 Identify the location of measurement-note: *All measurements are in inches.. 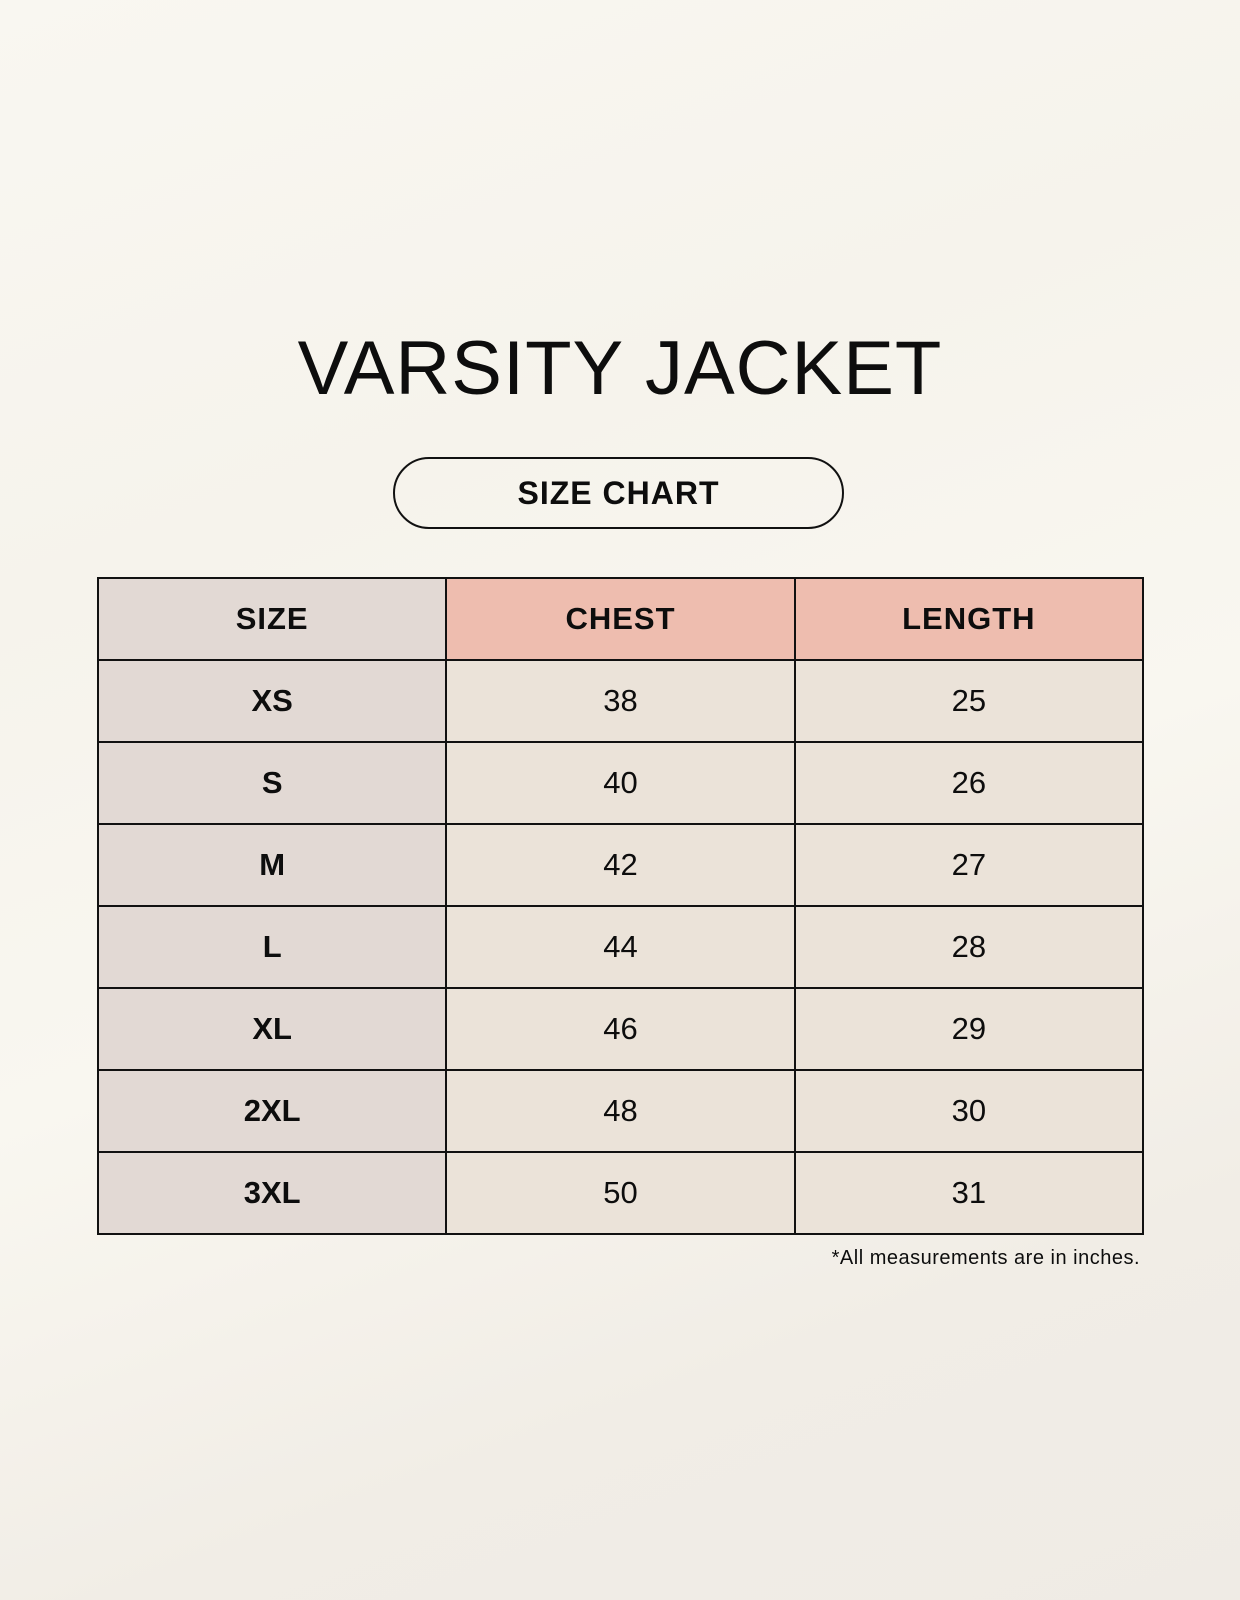
(985, 1258).